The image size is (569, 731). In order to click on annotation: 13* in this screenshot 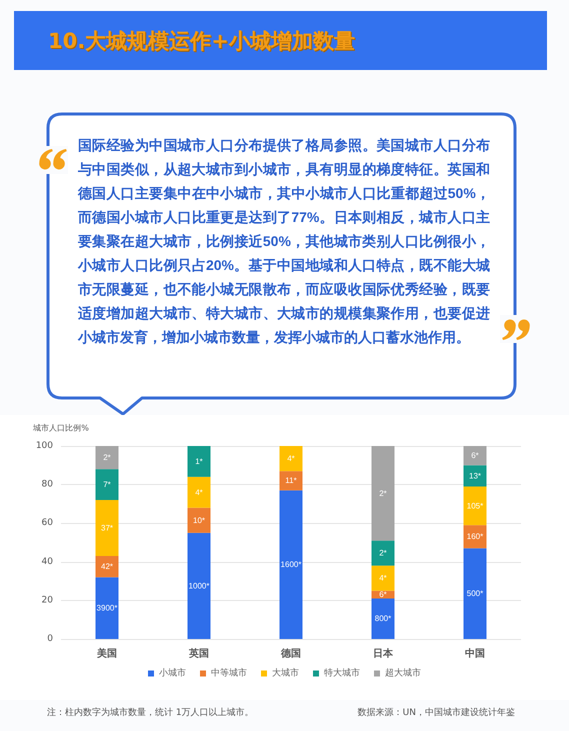, I will do `click(475, 475)`.